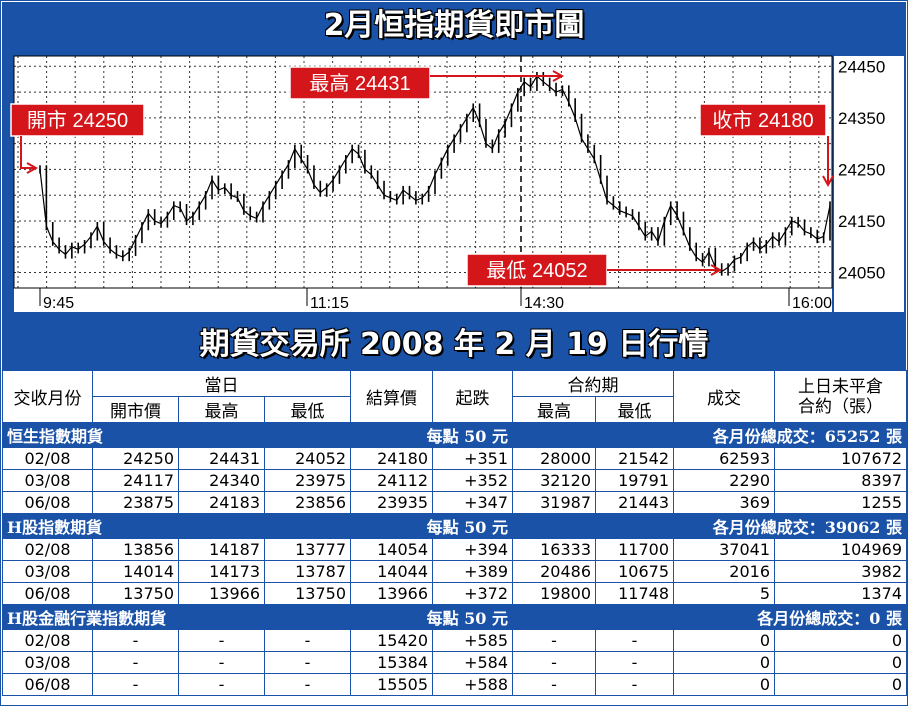 The height and width of the screenshot is (706, 908). What do you see at coordinates (58, 303) in the screenshot?
I see `x-tick-label: 9:45` at bounding box center [58, 303].